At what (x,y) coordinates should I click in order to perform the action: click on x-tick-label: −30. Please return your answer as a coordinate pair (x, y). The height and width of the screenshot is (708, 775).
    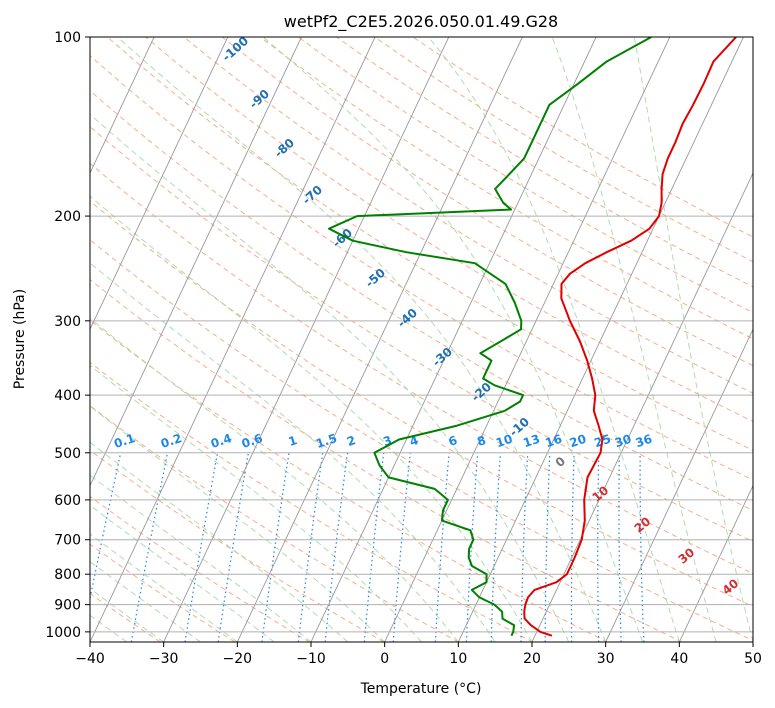
    Looking at the image, I should click on (164, 659).